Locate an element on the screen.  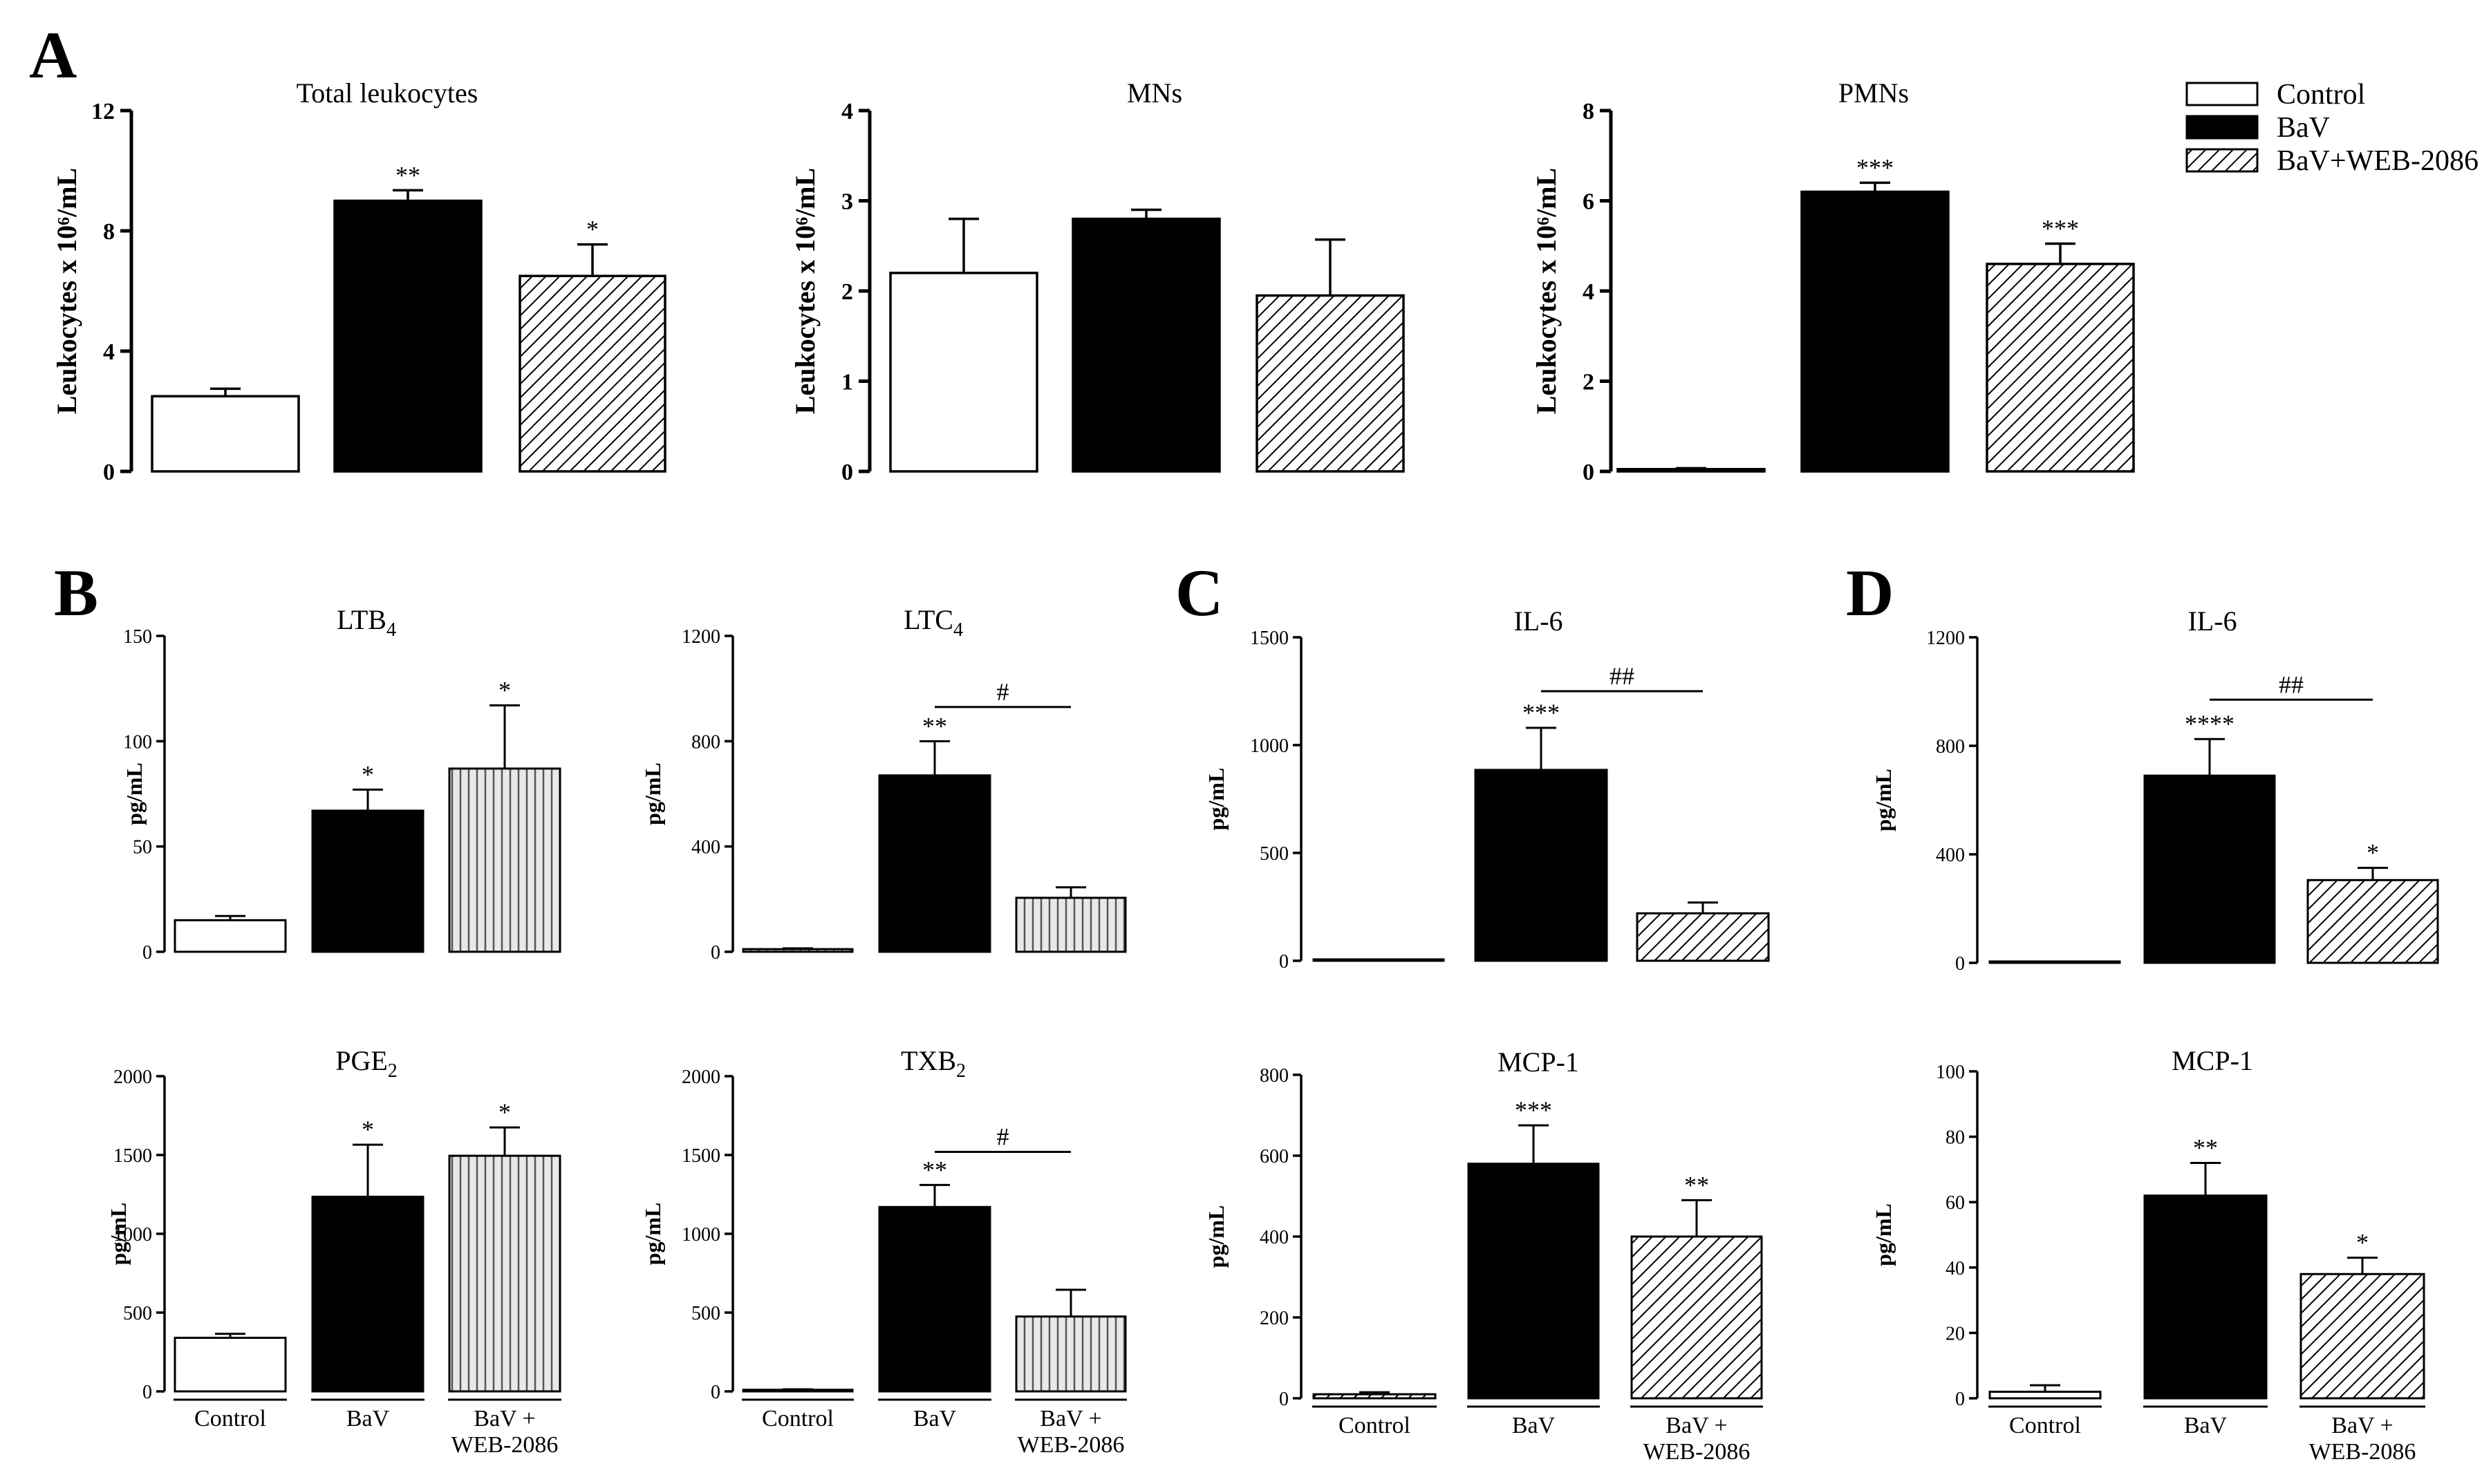
y-tick-label: 2000 is located at coordinates (132, 1077).